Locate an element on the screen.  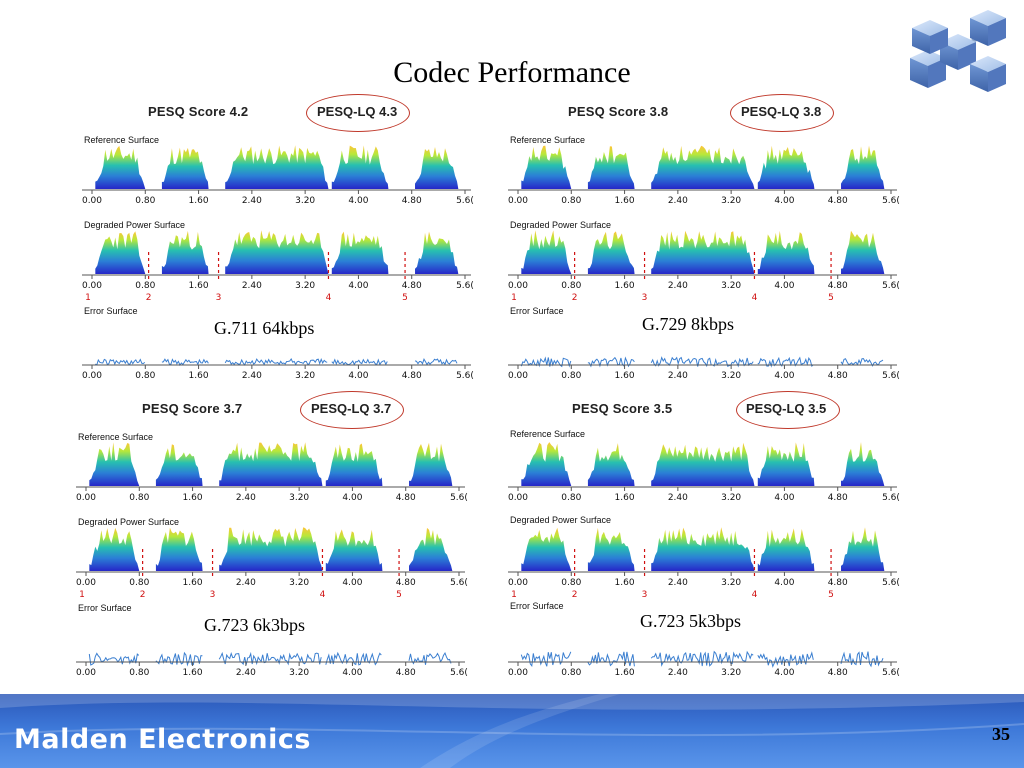
pesq-lq-score: PESQ-LQ 3.5 is located at coordinates (786, 408).